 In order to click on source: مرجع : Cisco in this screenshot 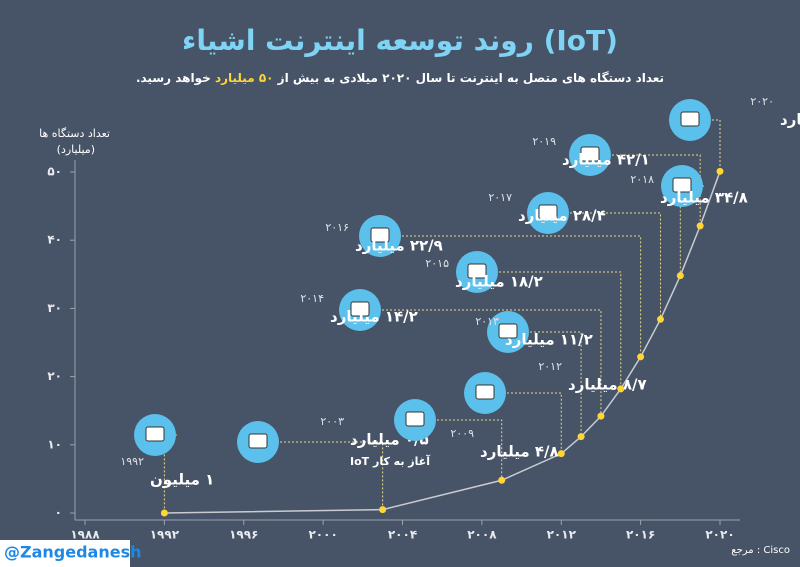, I will do `click(760, 550)`.